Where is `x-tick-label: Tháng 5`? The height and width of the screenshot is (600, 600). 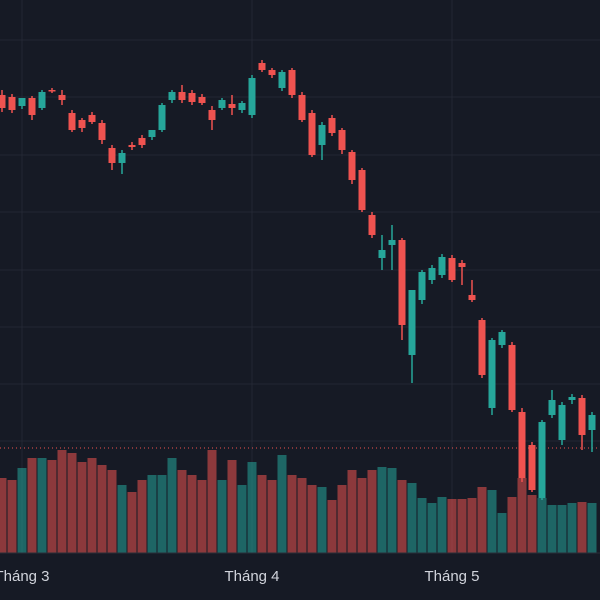 x-tick-label: Tháng 5 is located at coordinates (451, 576).